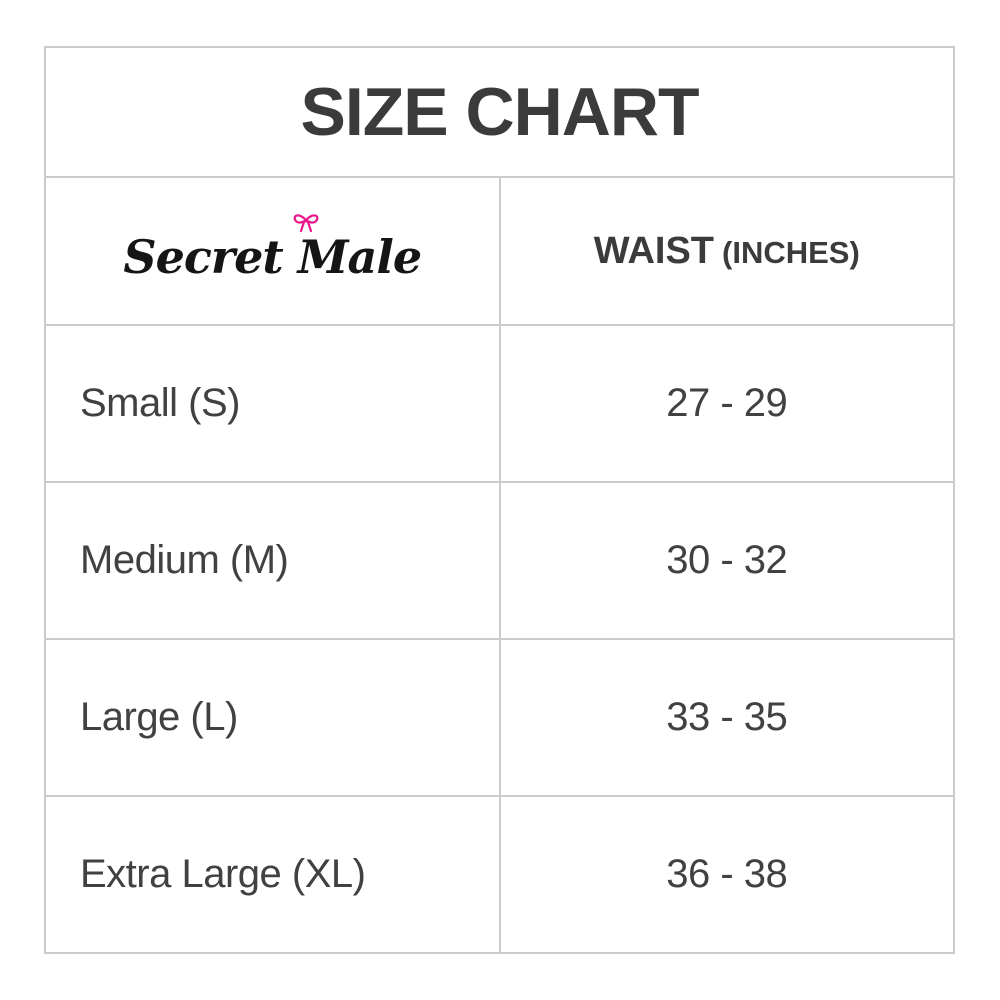 The height and width of the screenshot is (1000, 1000). What do you see at coordinates (791, 252) in the screenshot?
I see `waist-column-unit: (INCHES)` at bounding box center [791, 252].